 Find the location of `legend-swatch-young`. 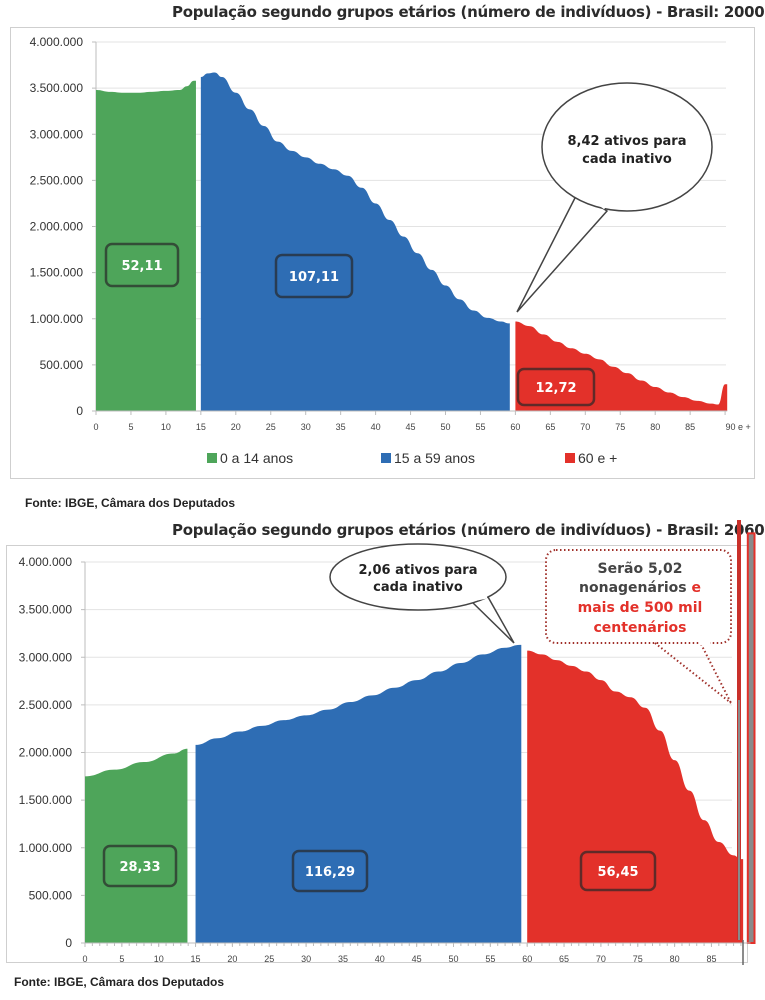

legend-swatch-young is located at coordinates (212, 458).